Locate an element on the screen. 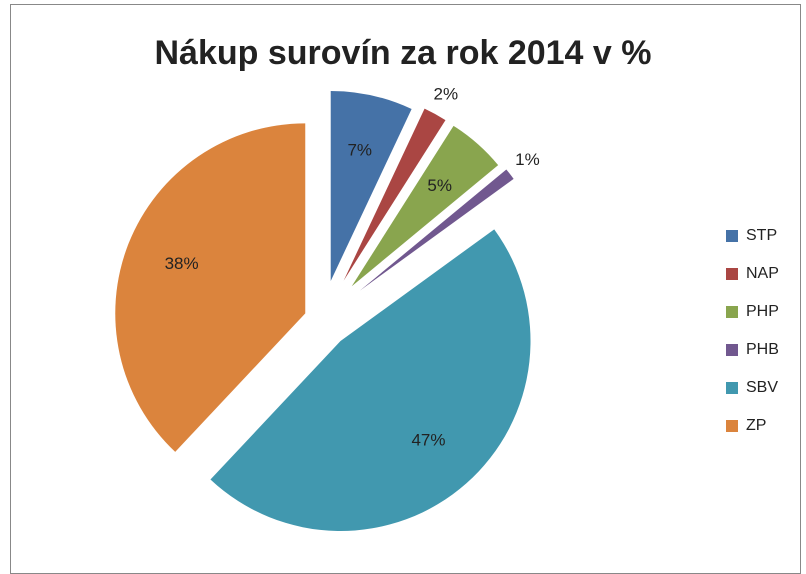 The image size is (806, 574). data-label: 5% is located at coordinates (439, 185).